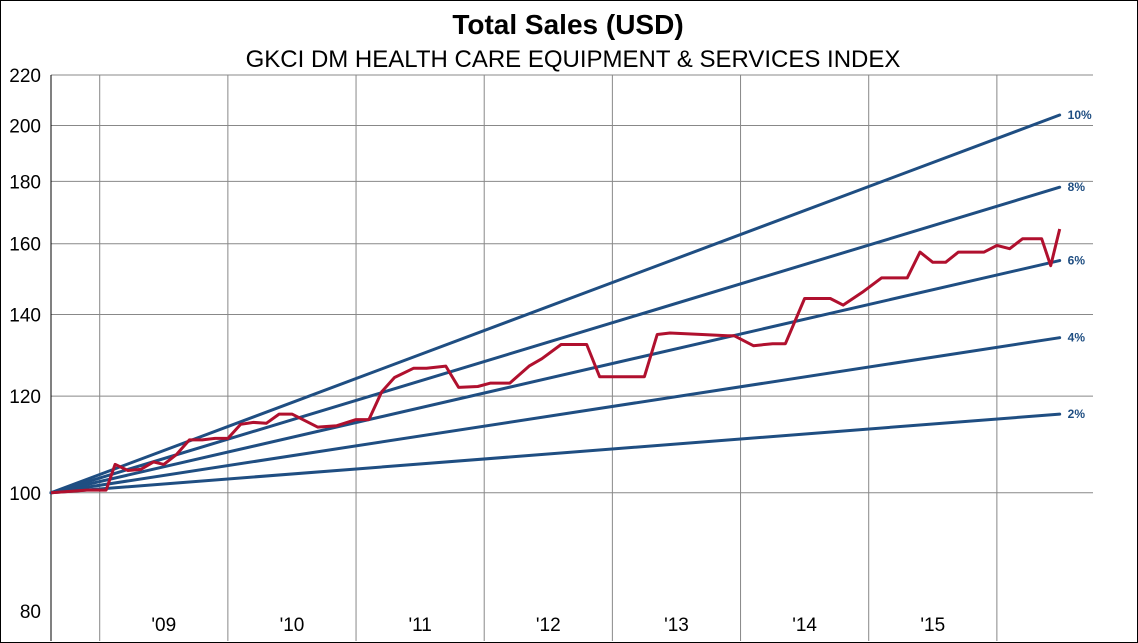  What do you see at coordinates (25, 127) in the screenshot?
I see `y-tick-label: 200` at bounding box center [25, 127].